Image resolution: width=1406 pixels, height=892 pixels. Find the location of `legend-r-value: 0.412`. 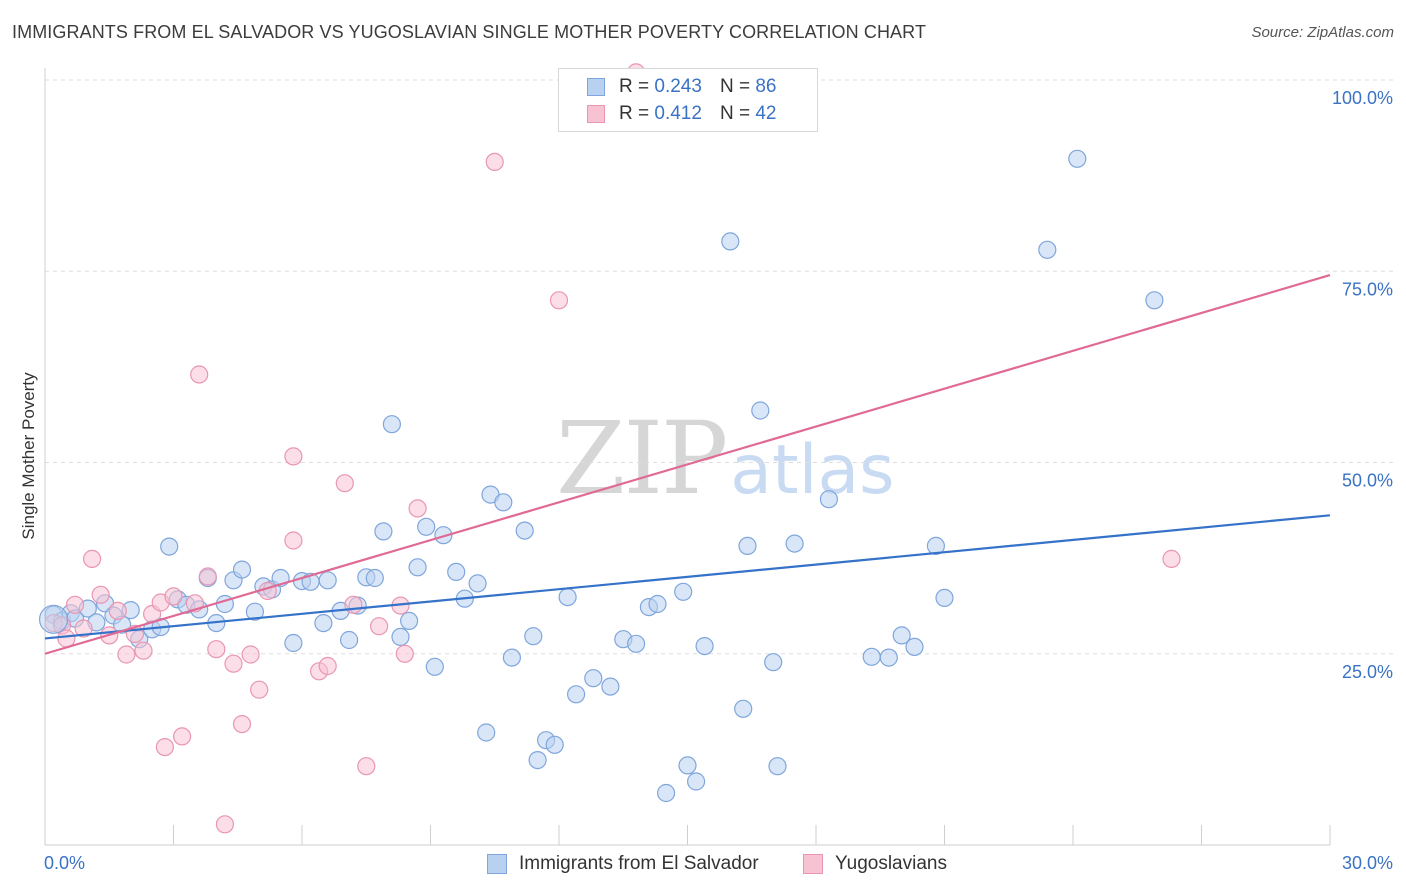

legend-r-value: 0.412 is located at coordinates (678, 113).